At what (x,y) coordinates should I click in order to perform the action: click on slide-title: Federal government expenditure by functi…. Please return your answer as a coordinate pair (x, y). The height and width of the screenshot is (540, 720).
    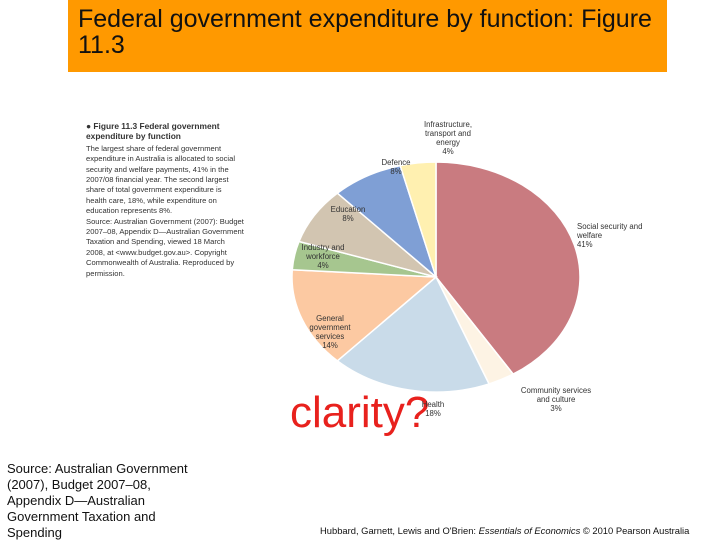
    Looking at the image, I should click on (367, 36).